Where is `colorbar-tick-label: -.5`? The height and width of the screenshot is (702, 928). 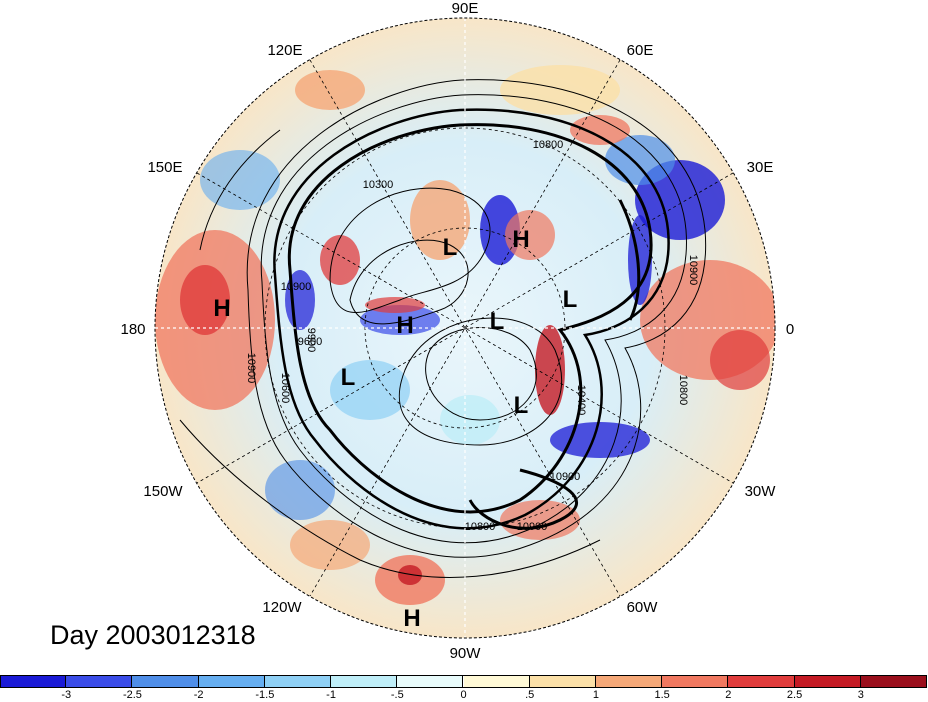
colorbar-tick-label: -.5 is located at coordinates (397, 695).